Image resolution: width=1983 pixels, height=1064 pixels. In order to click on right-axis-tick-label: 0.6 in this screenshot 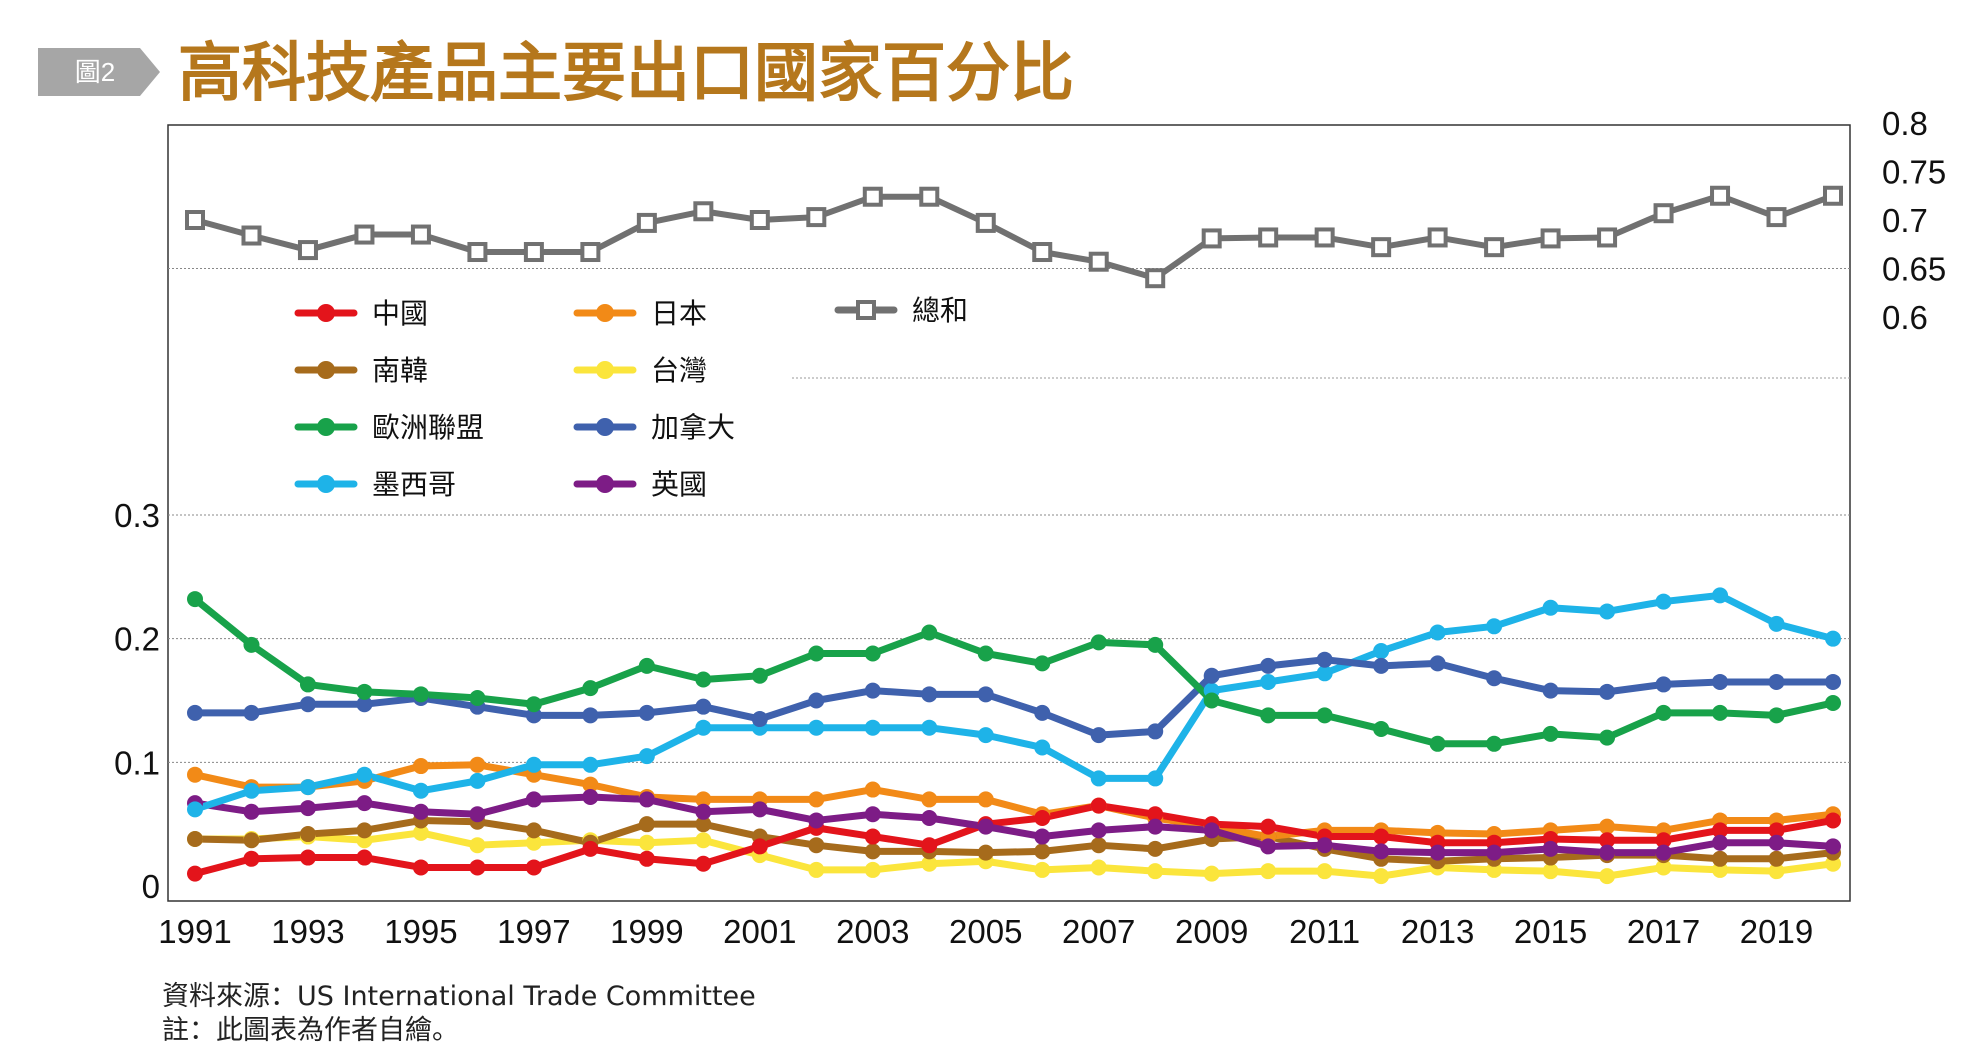, I will do `click(1905, 317)`.